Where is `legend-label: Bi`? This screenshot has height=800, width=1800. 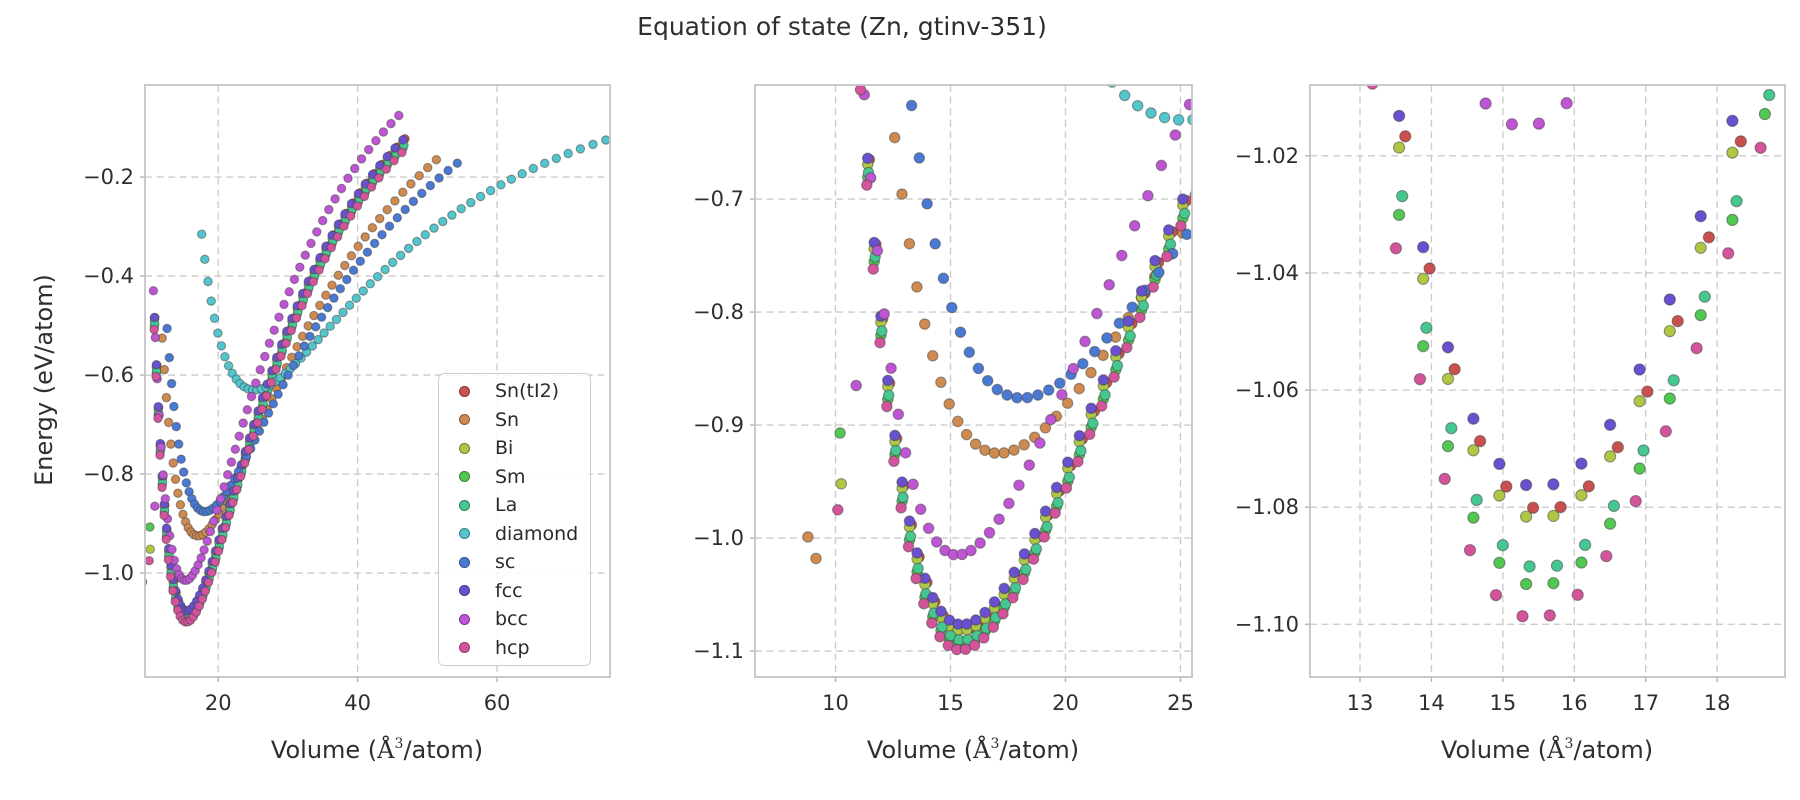
legend-label: Bi is located at coordinates (504, 448).